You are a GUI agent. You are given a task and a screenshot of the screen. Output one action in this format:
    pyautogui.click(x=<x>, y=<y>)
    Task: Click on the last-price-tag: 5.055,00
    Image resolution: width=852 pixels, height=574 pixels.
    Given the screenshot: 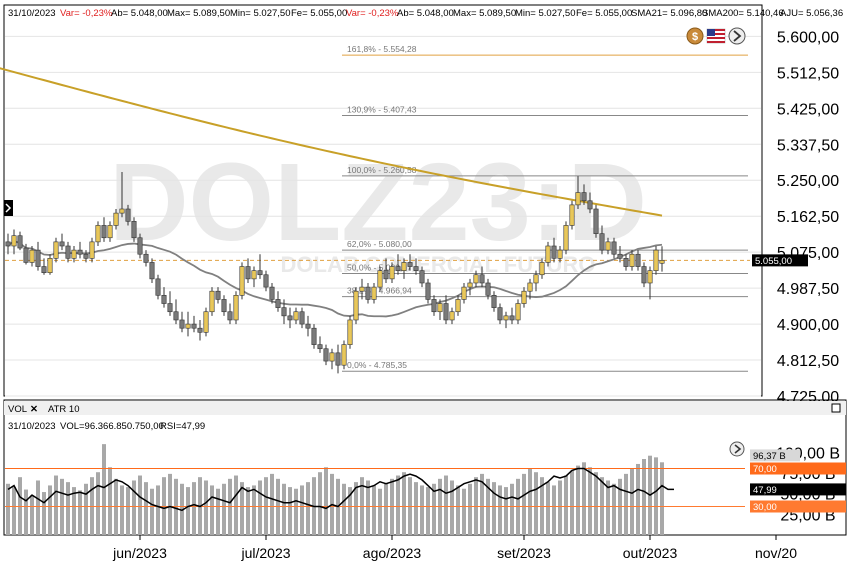 What is the action you would take?
    pyautogui.click(x=780, y=260)
    